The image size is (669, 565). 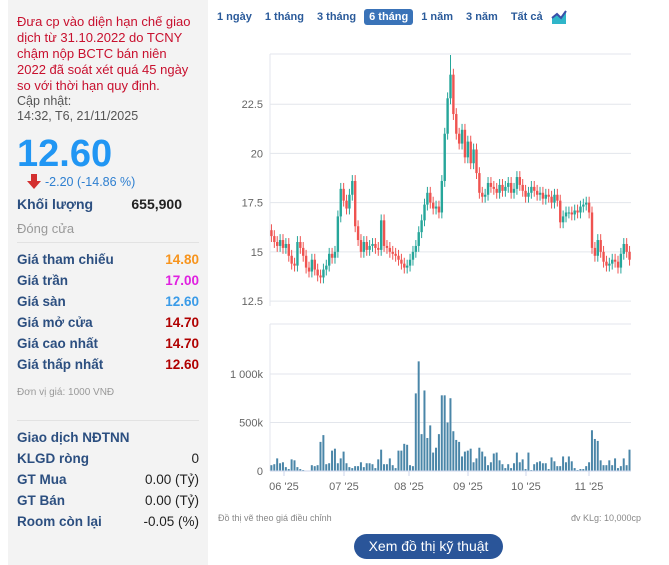 What do you see at coordinates (437, 17) in the screenshot?
I see `tab-period: 1 năm` at bounding box center [437, 17].